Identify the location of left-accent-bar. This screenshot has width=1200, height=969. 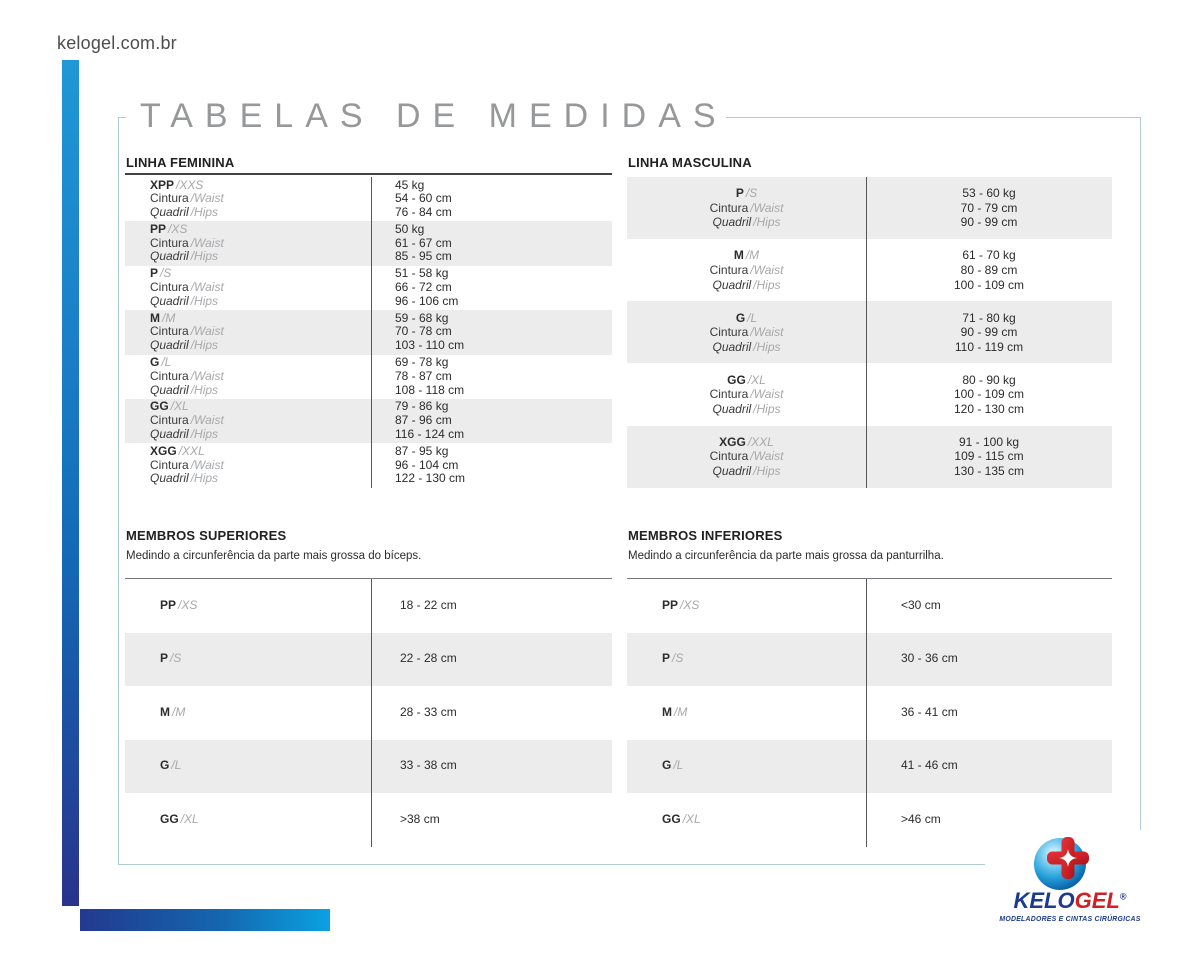
(70, 483).